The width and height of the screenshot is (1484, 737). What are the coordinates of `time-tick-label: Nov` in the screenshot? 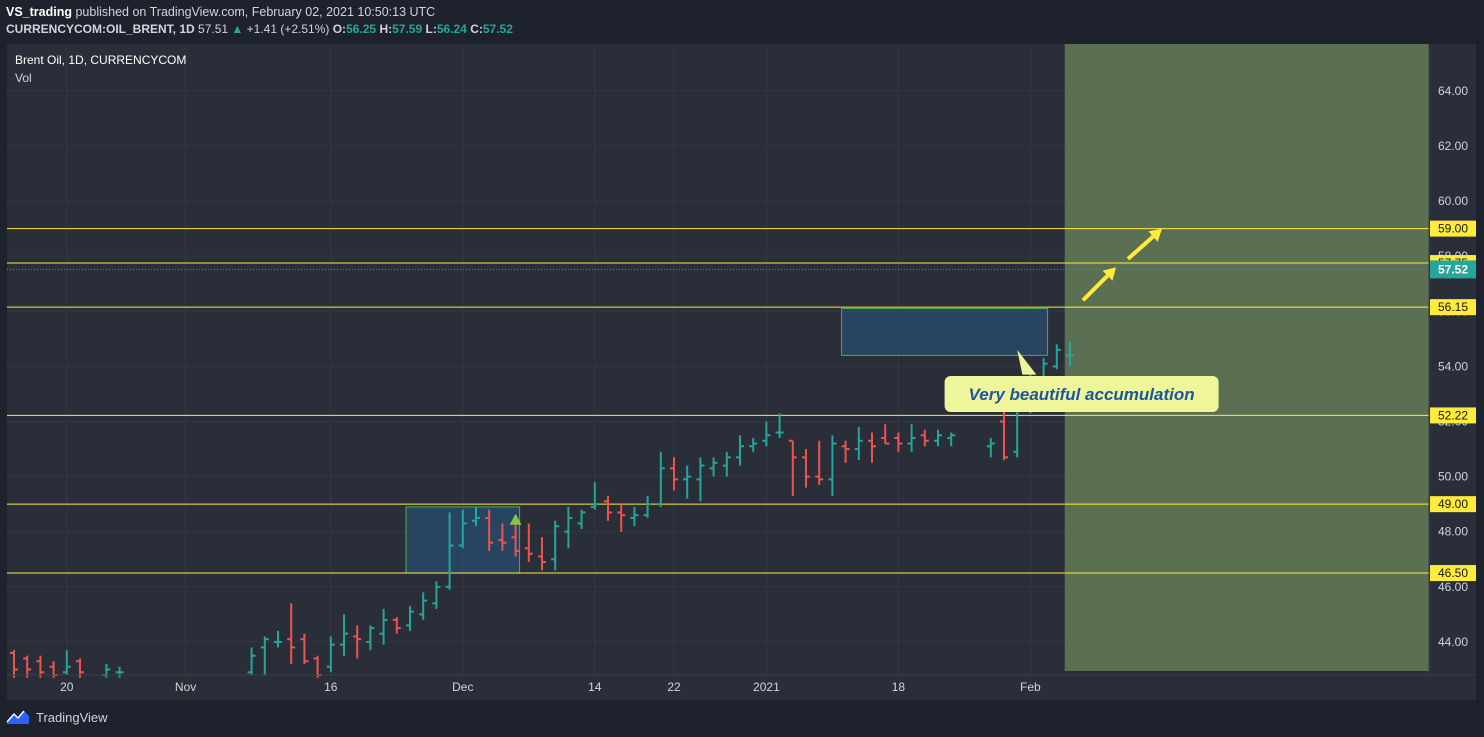 It's located at (185, 687).